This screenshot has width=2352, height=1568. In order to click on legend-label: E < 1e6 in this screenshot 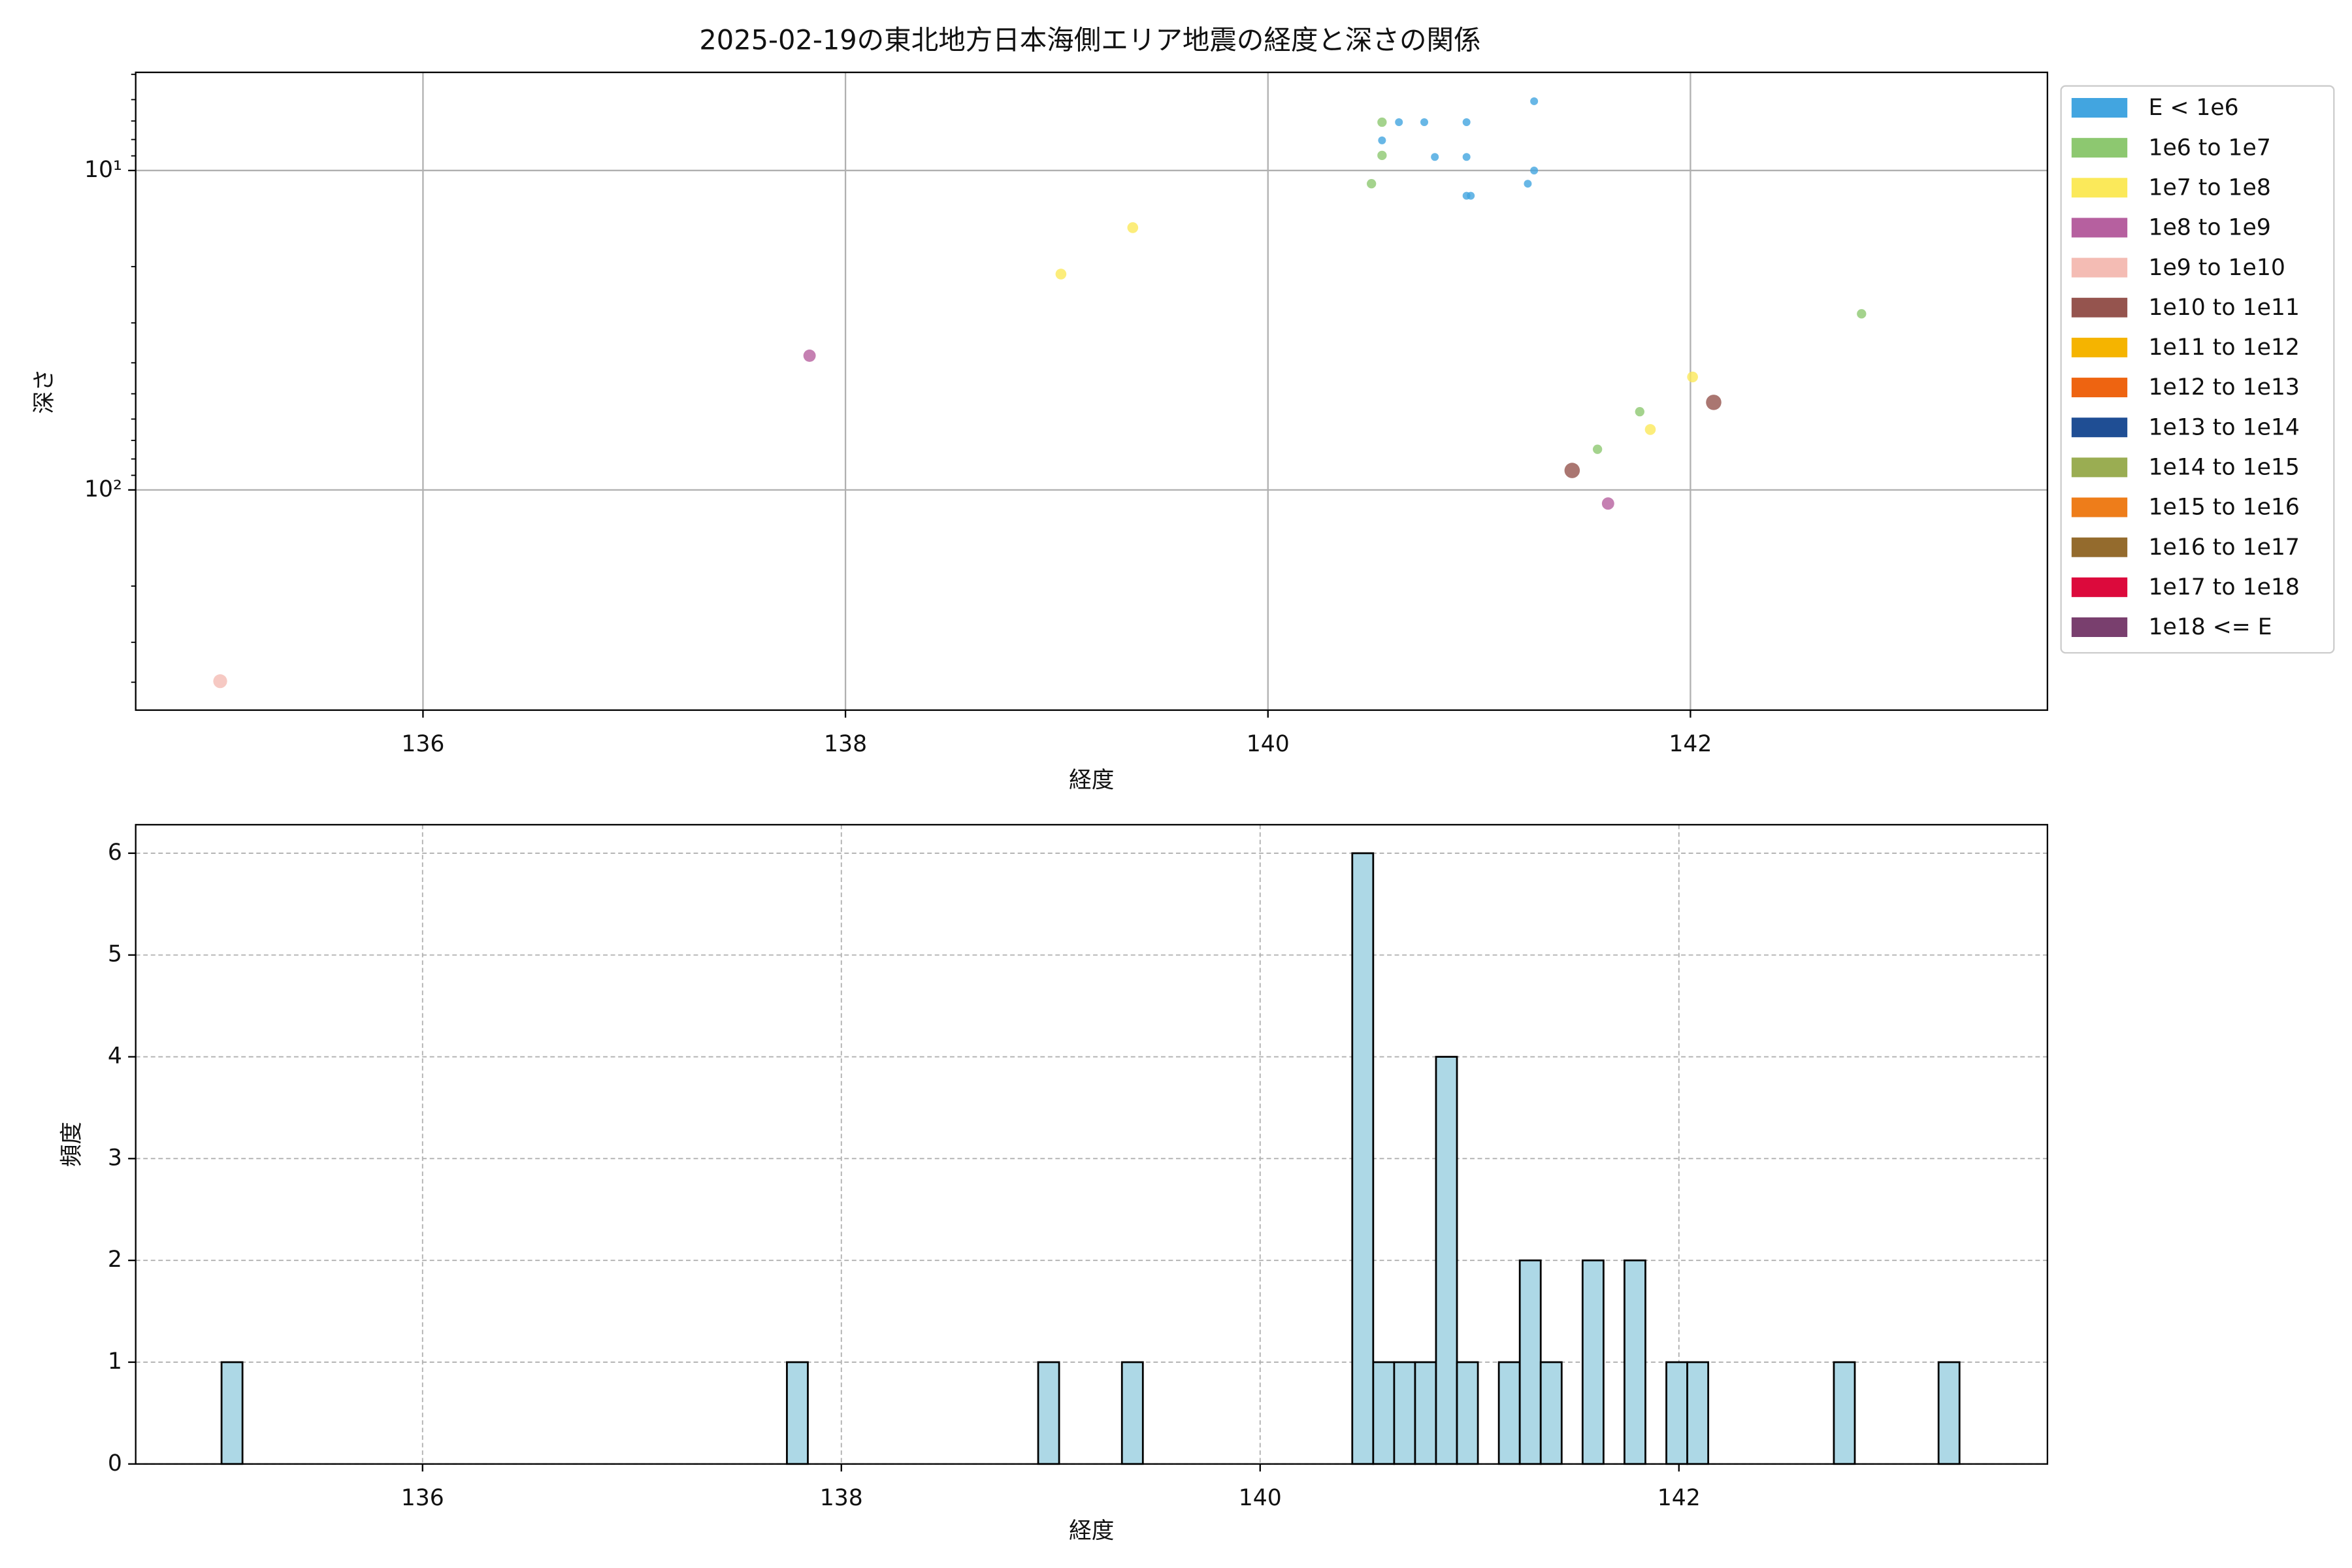, I will do `click(2193, 108)`.